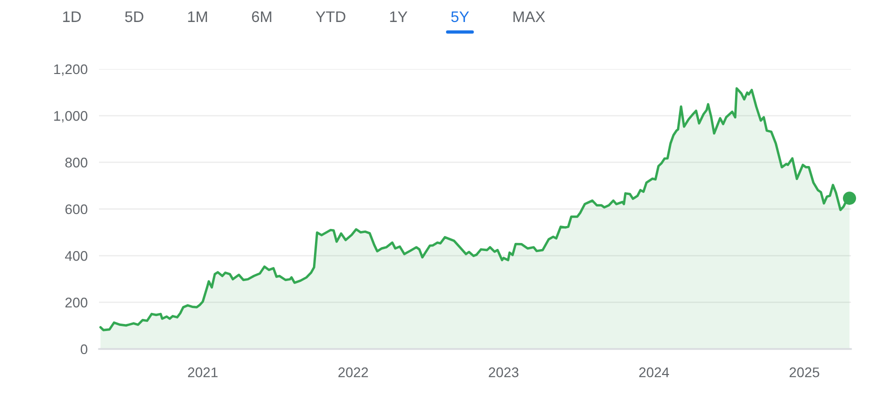 Image resolution: width=887 pixels, height=408 pixels. I want to click on text: 1M, so click(197, 16).